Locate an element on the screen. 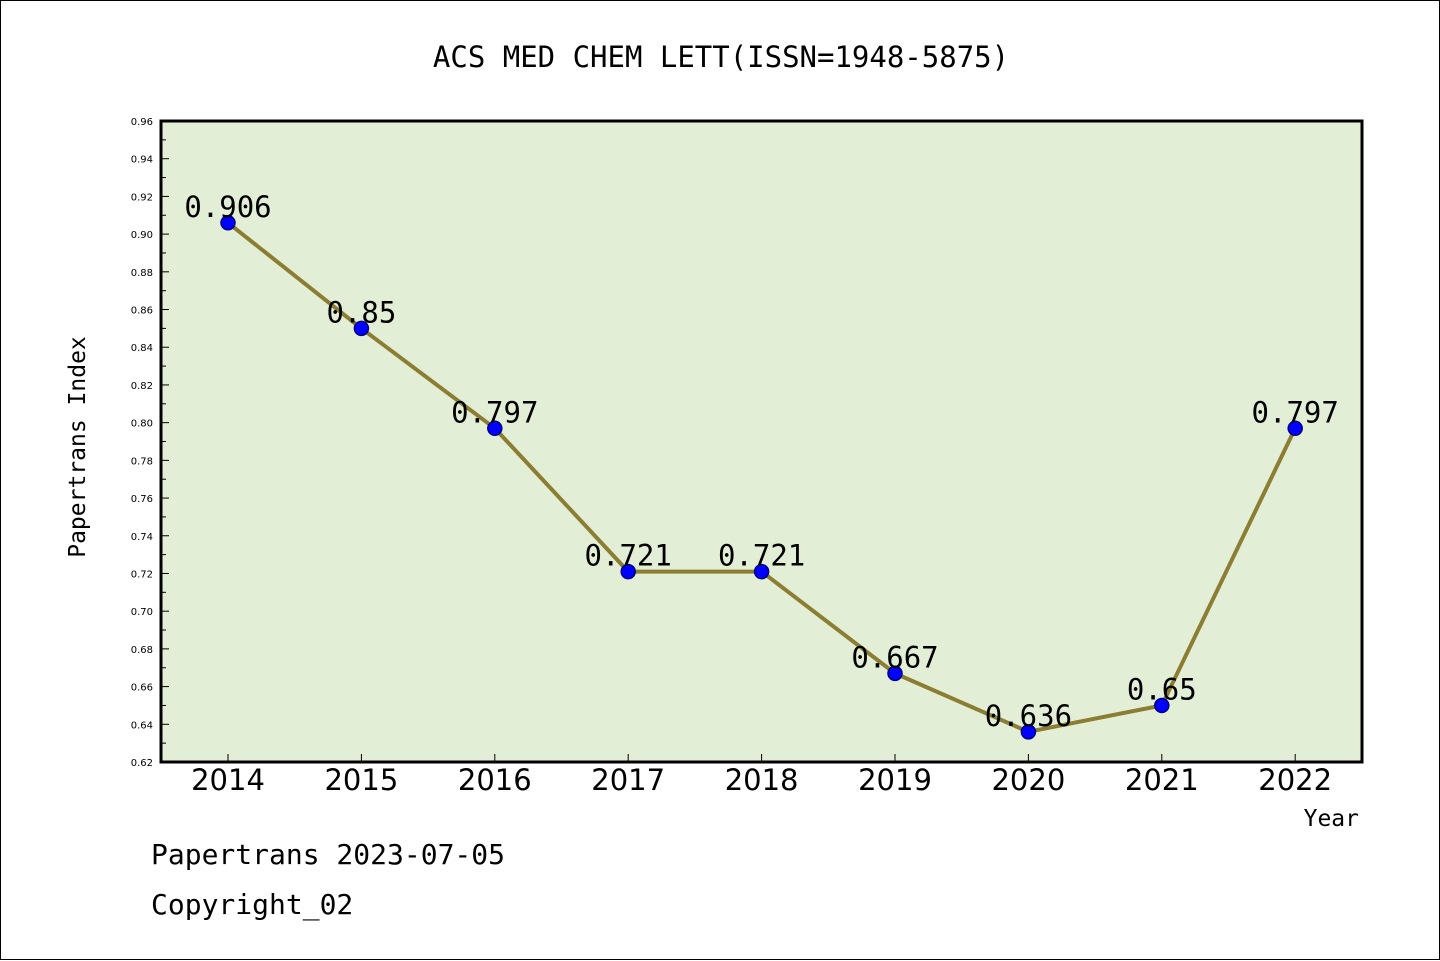  x-tick-label: 2014 is located at coordinates (228, 780).